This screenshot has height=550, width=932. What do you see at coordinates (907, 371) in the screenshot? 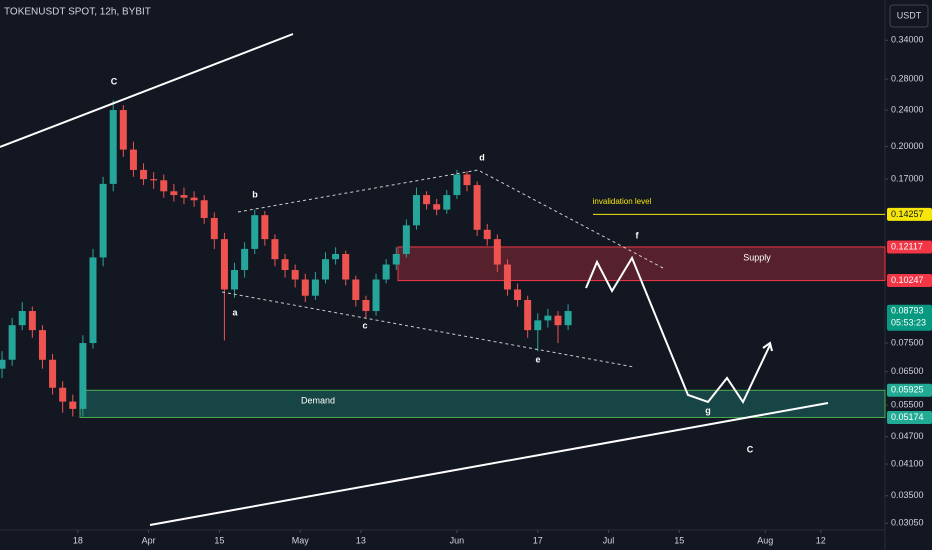
I see `y-tick-label: 0.06500` at bounding box center [907, 371].